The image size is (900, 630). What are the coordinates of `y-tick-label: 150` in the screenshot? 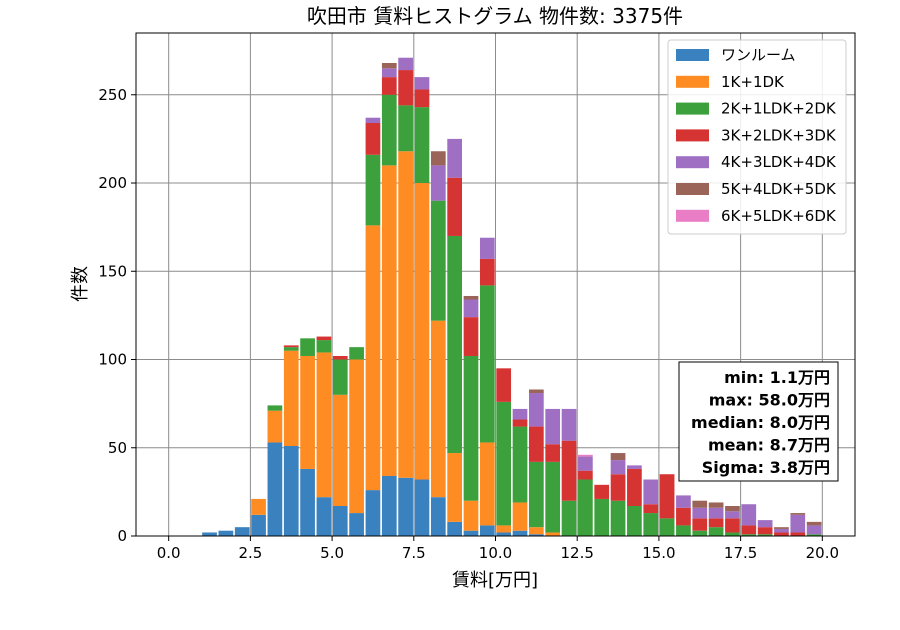 It's located at (112, 271).